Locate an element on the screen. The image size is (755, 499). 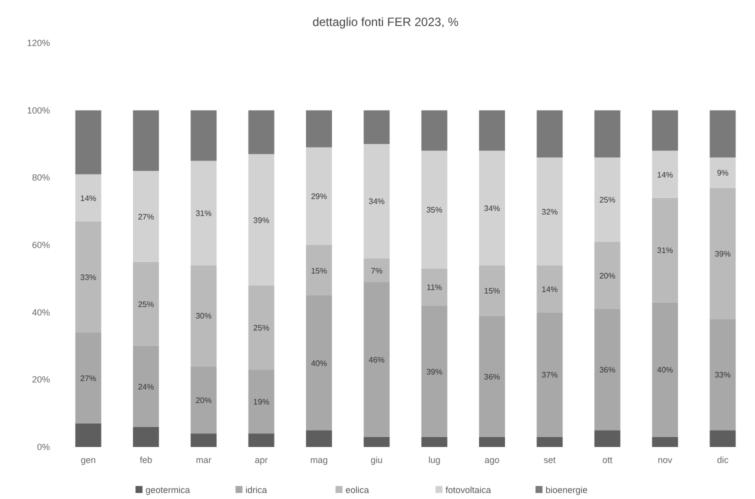
x-tick-label: set is located at coordinates (550, 460).